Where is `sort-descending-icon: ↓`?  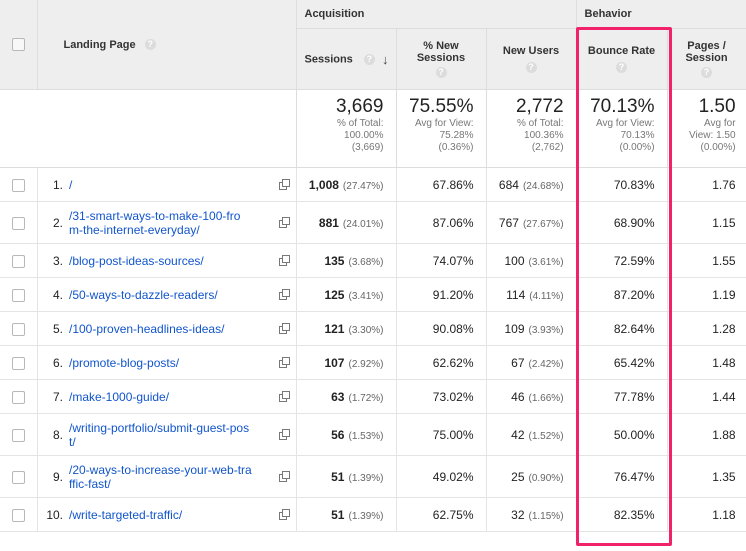
sort-descending-icon: ↓ is located at coordinates (385, 59).